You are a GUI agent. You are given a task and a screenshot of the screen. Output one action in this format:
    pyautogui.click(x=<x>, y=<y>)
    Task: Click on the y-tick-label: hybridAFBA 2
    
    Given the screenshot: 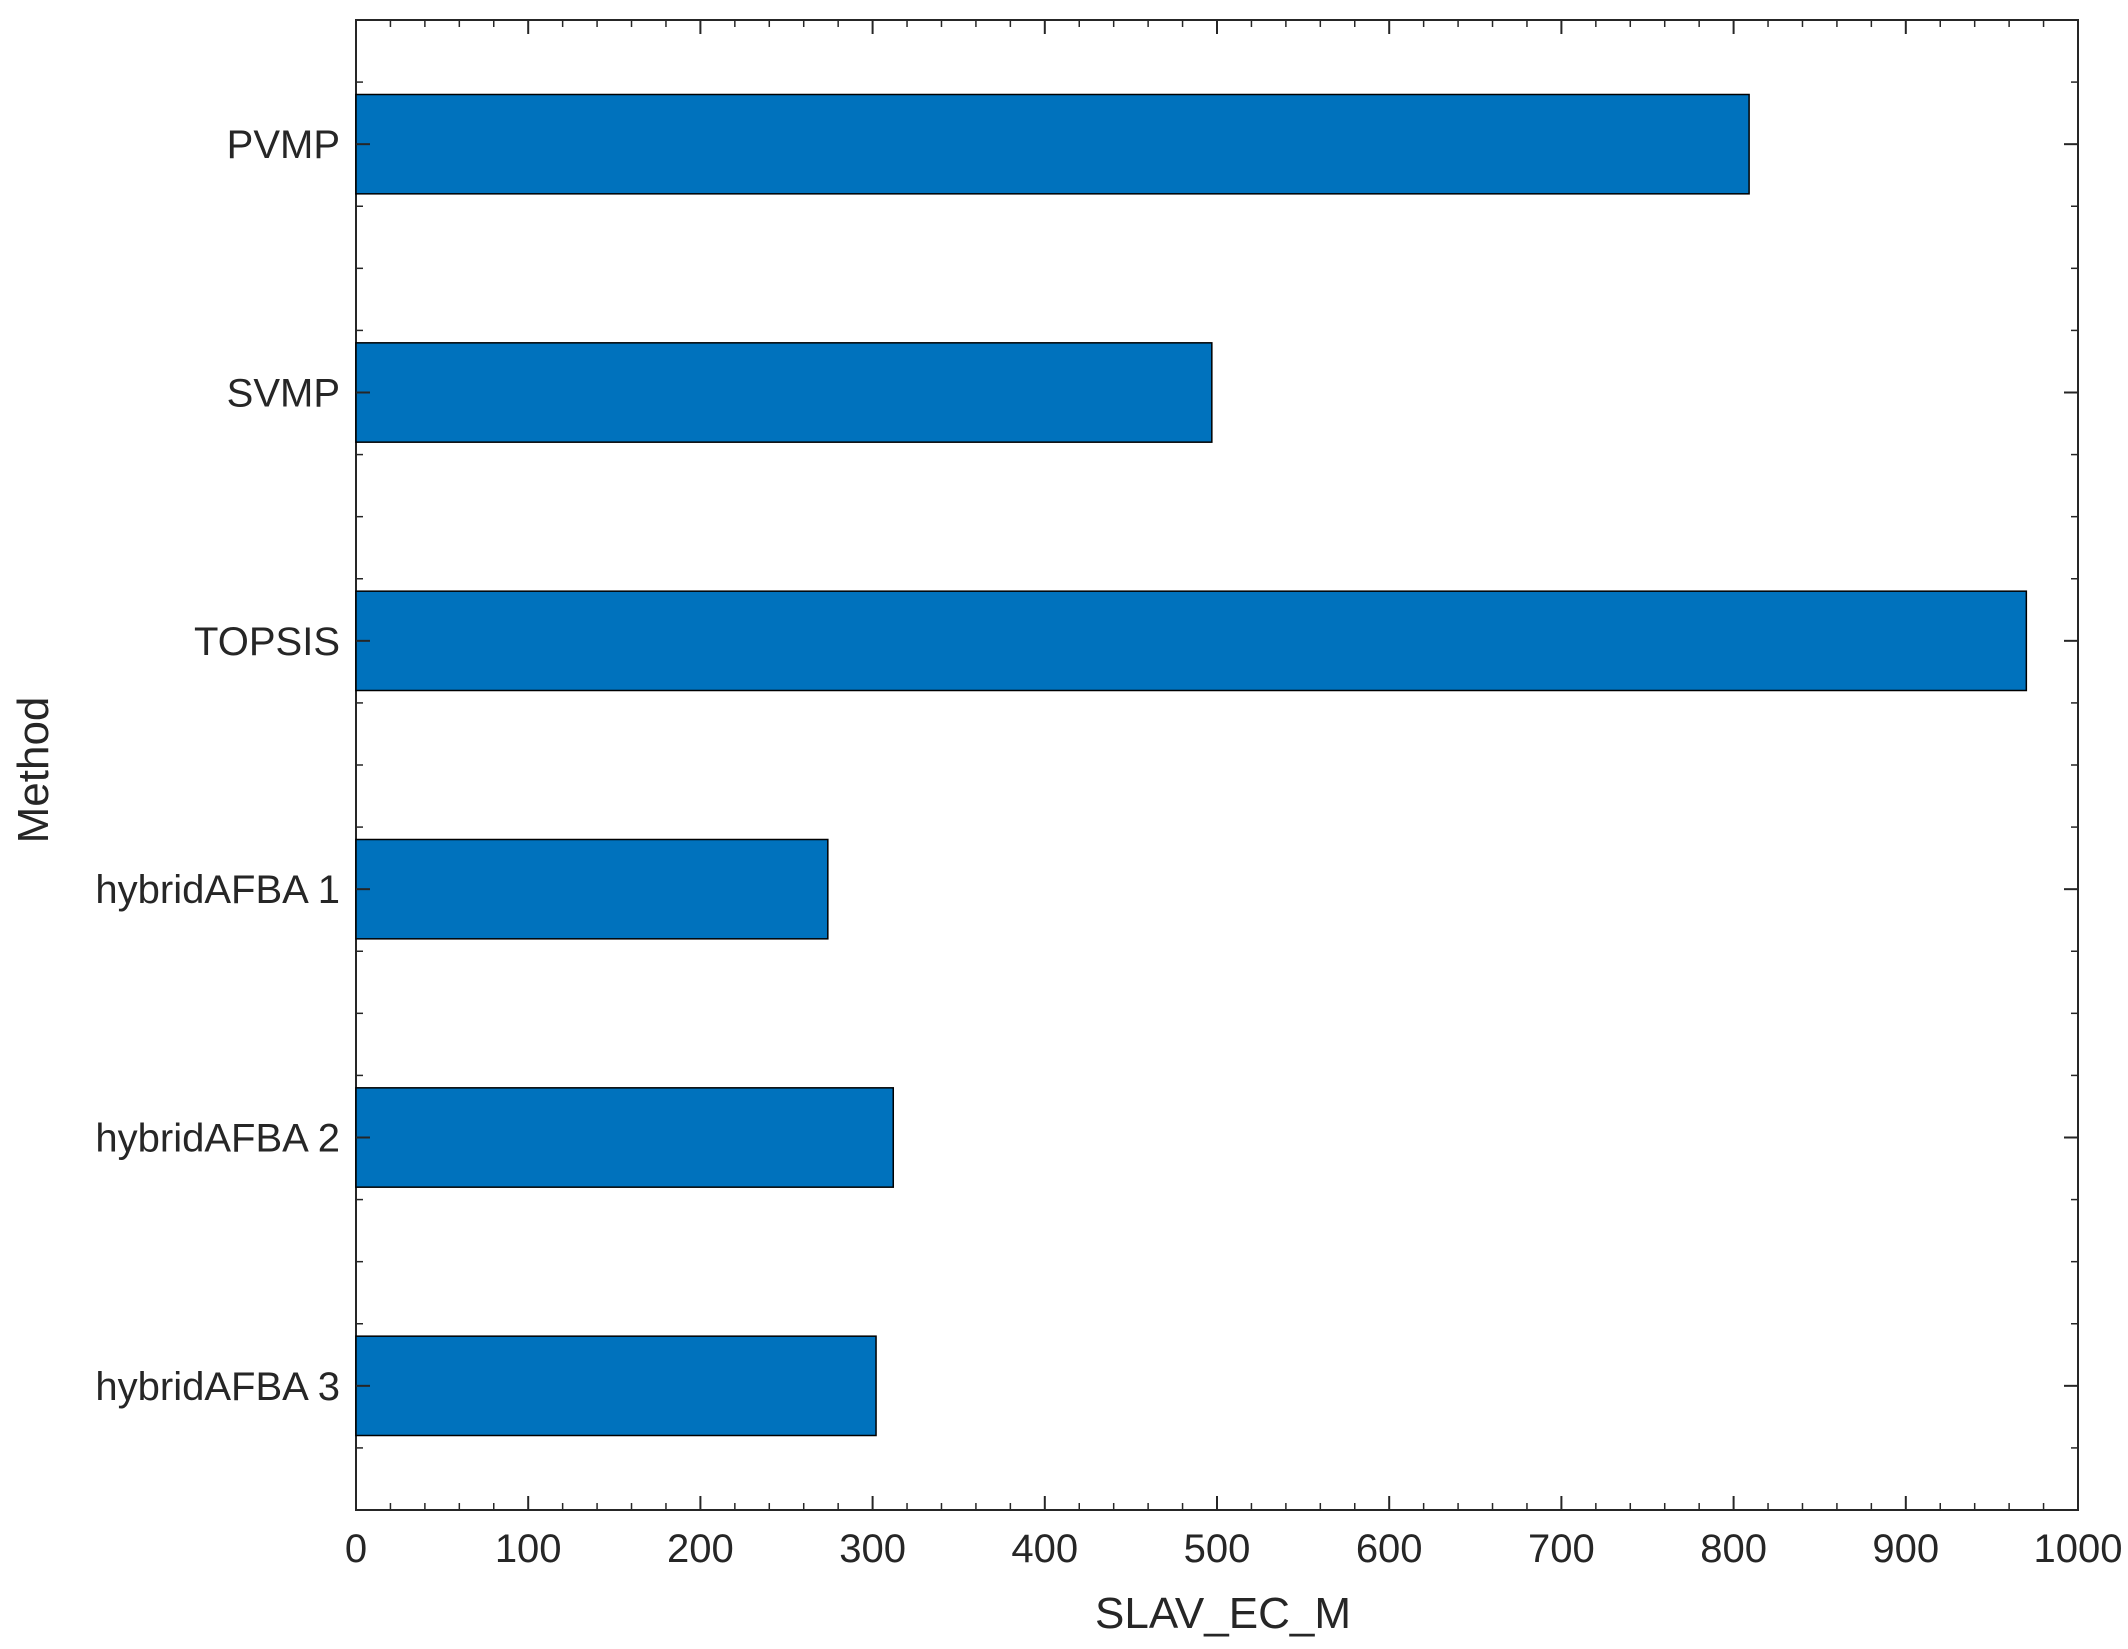 What is the action you would take?
    pyautogui.click(x=217, y=1139)
    